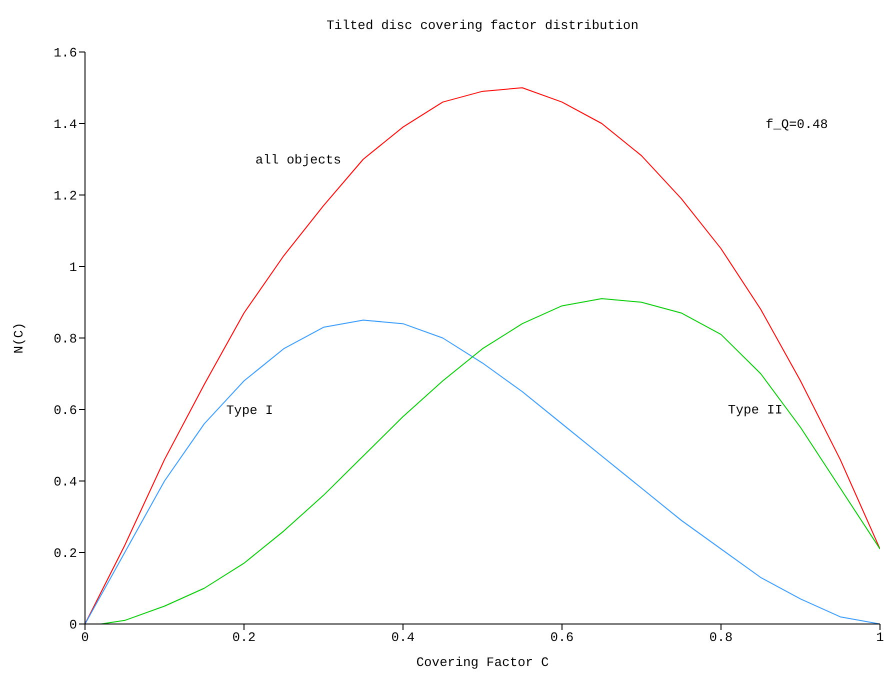 The height and width of the screenshot is (675, 894). I want to click on y-axis-title: N(C), so click(19, 338).